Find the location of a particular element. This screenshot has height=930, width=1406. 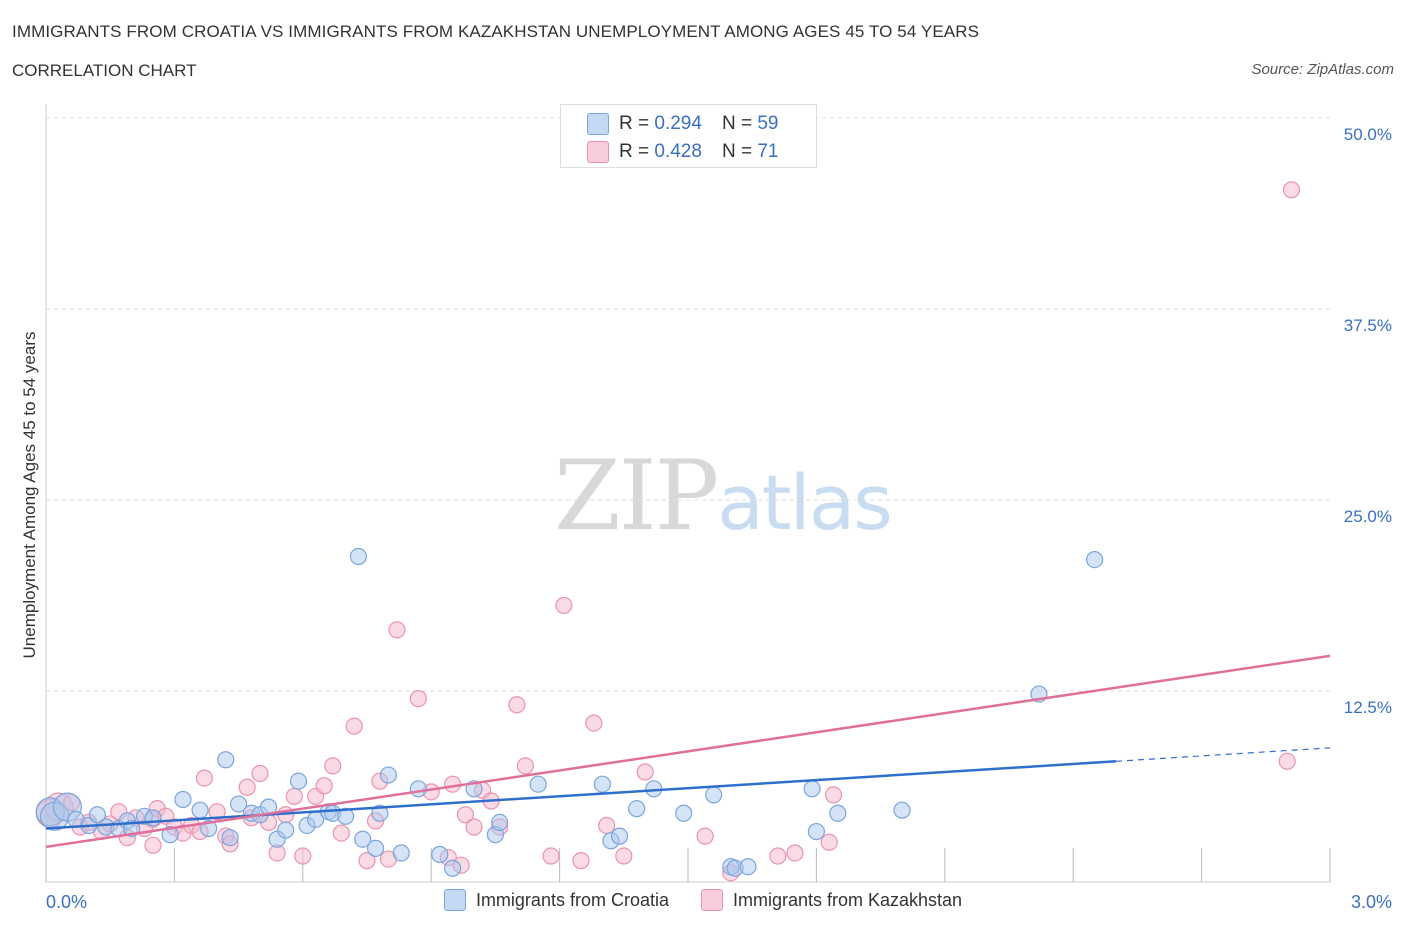

x-tick-label: 3.0% is located at coordinates (1371, 902).